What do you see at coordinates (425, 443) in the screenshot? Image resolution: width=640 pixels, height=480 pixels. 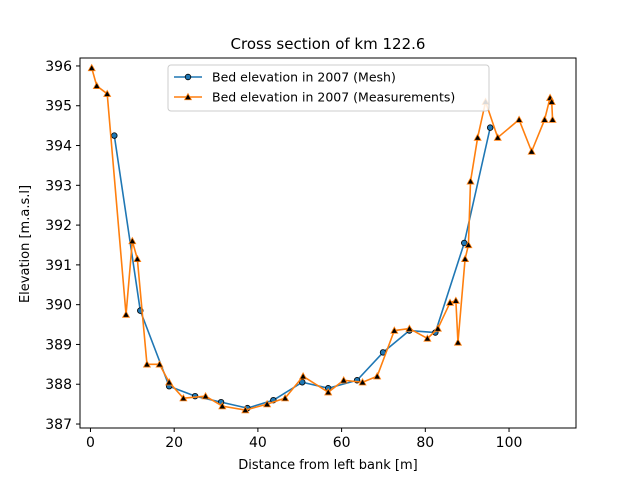 I see `x-tick-label: 80` at bounding box center [425, 443].